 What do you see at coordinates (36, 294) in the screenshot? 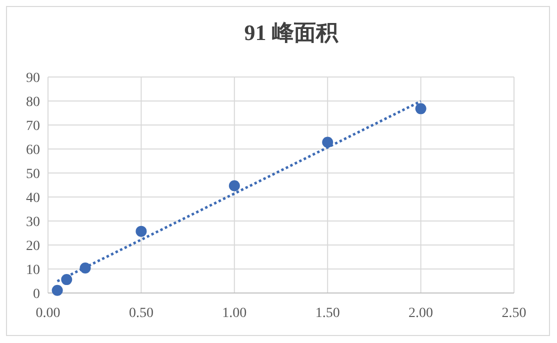
I see `y-tick-label: 0` at bounding box center [36, 294].